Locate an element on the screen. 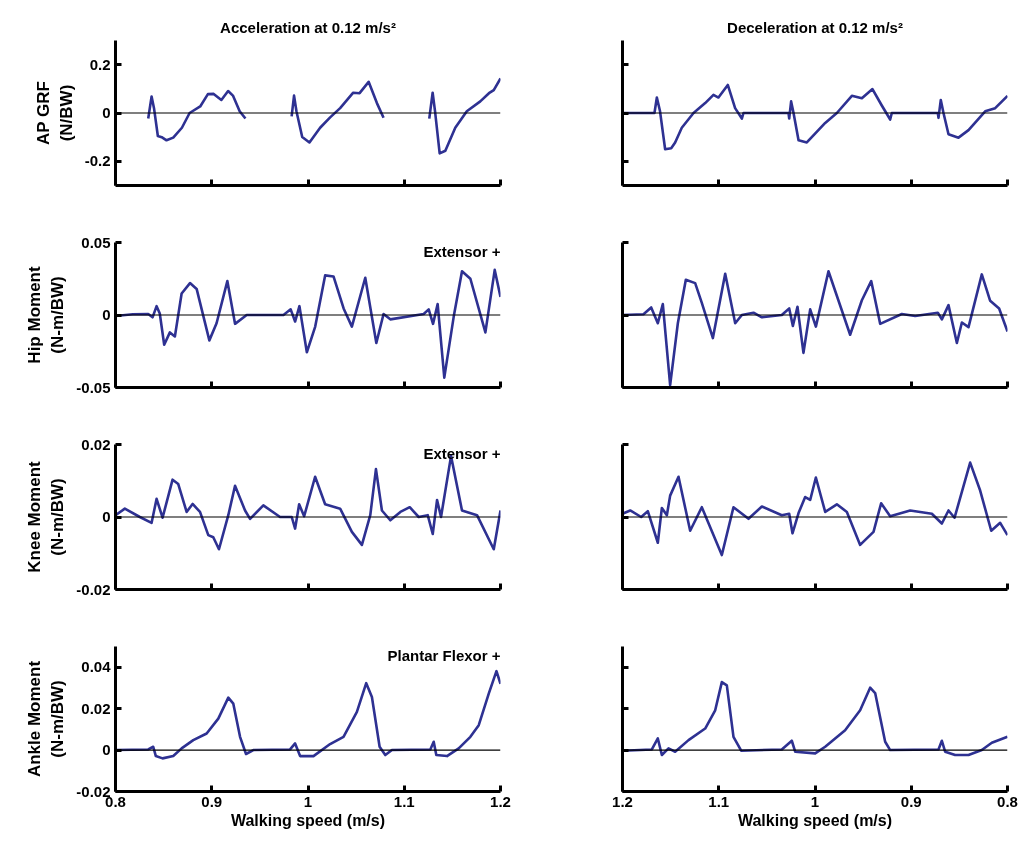 The height and width of the screenshot is (848, 1027). y-tick-label: -0.2 is located at coordinates (97, 161).